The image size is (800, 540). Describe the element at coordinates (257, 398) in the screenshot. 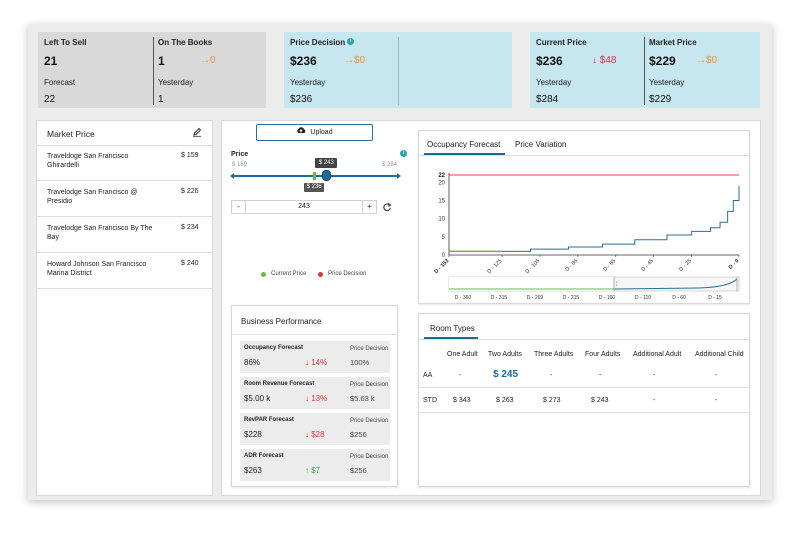

I see `card-value: $5.00 k` at that location.